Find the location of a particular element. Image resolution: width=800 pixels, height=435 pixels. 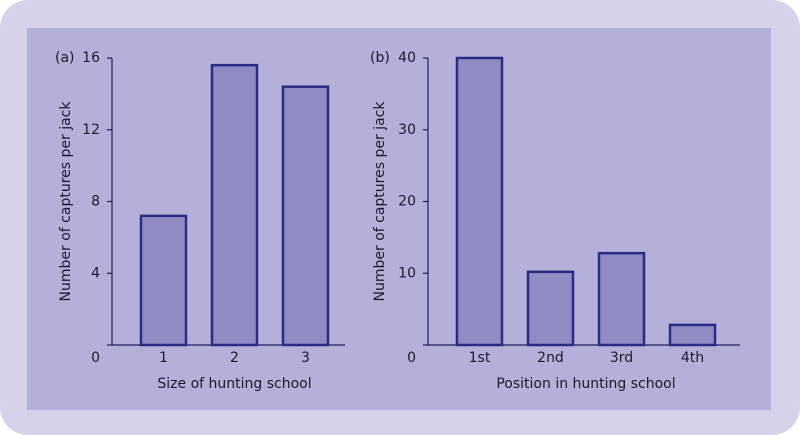

x-tick-label: 4th is located at coordinates (692, 358).